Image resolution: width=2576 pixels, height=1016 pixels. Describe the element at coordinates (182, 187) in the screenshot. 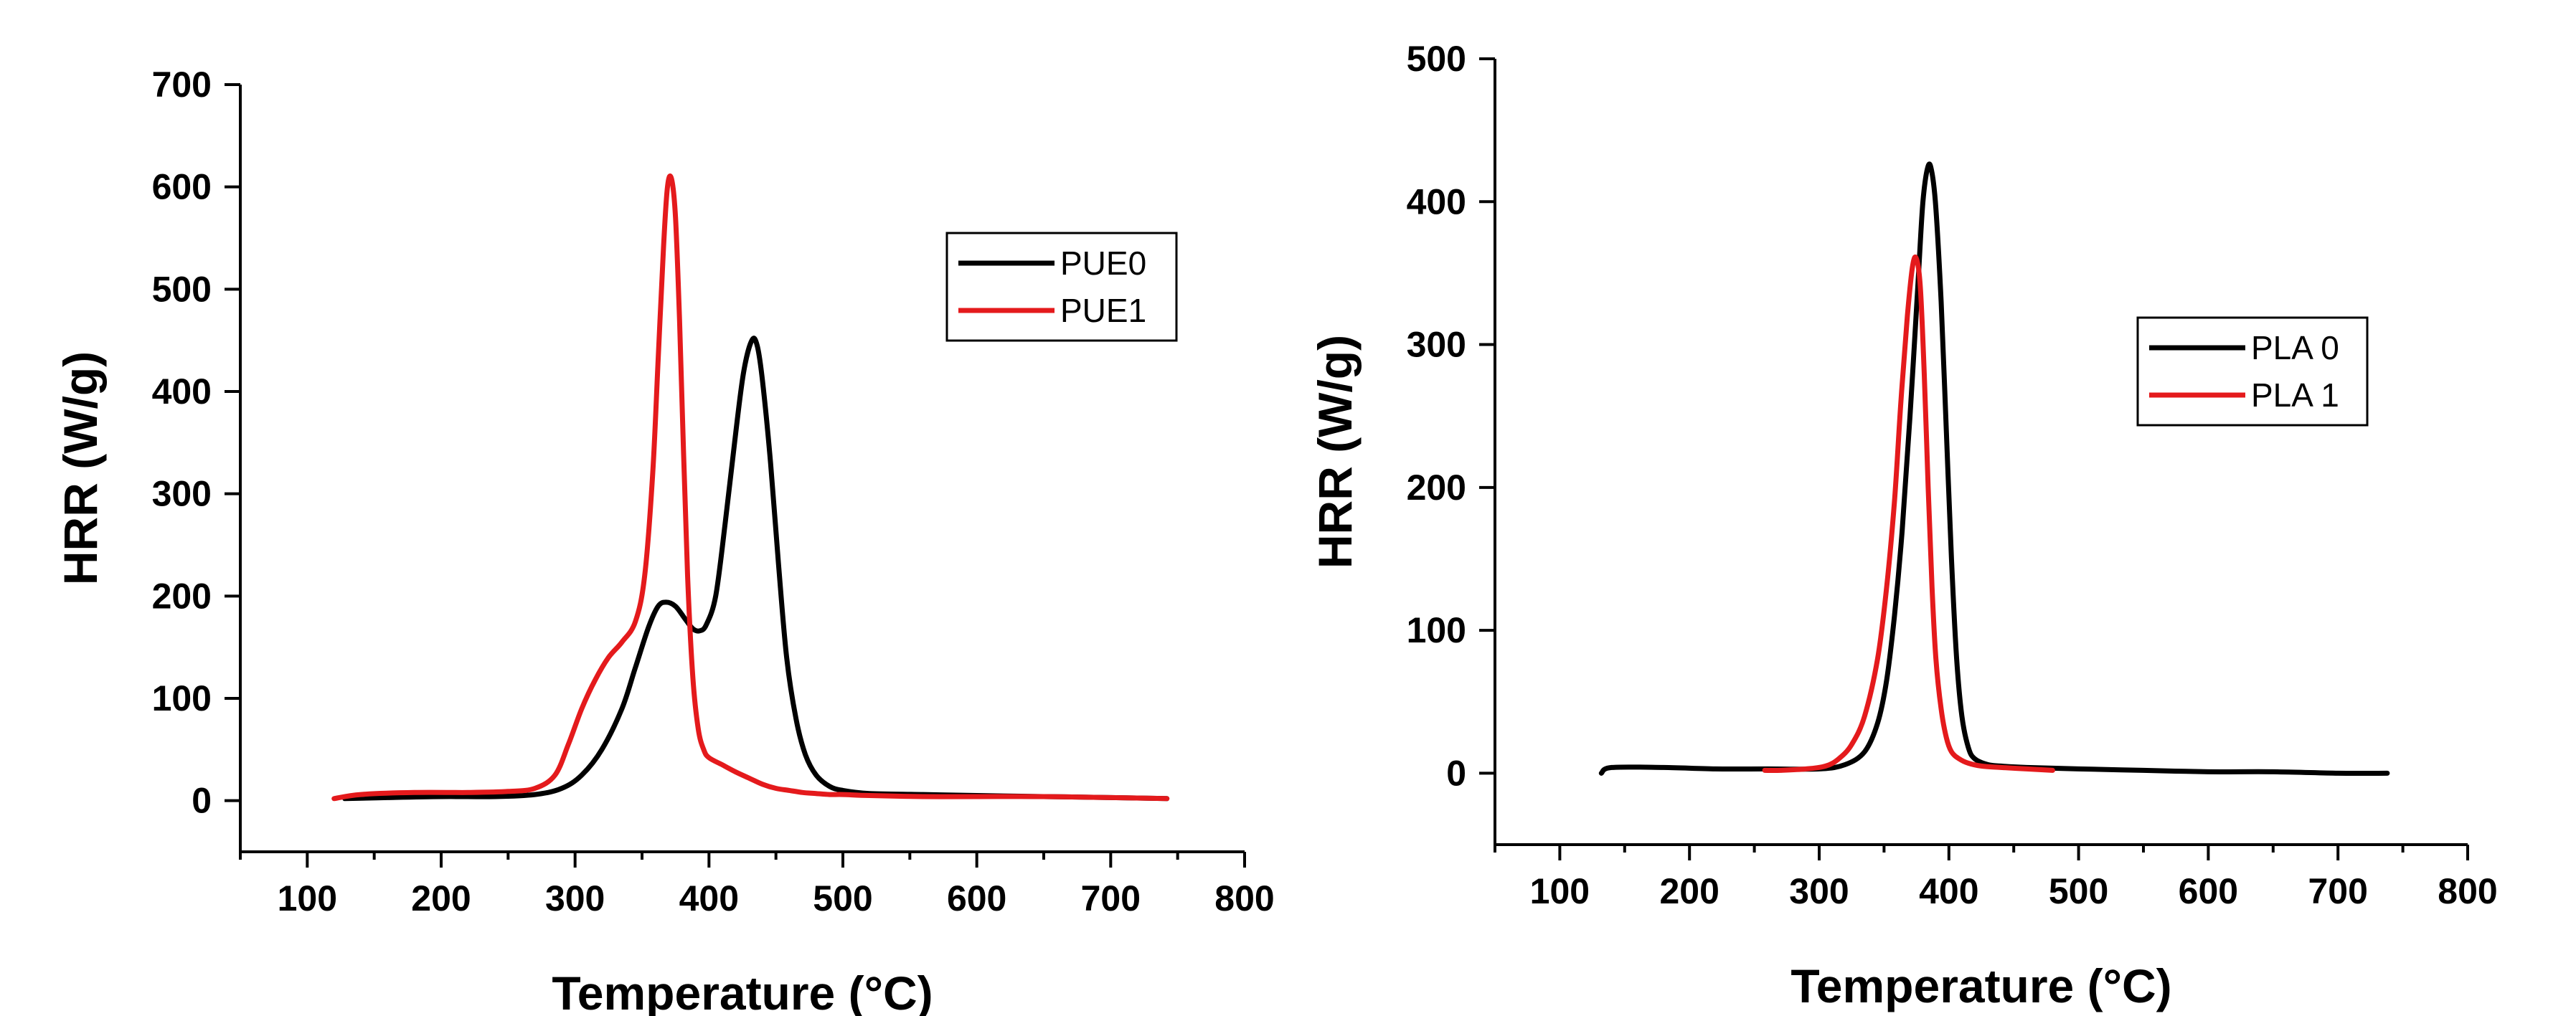

I see `y-tick-label: 600` at that location.